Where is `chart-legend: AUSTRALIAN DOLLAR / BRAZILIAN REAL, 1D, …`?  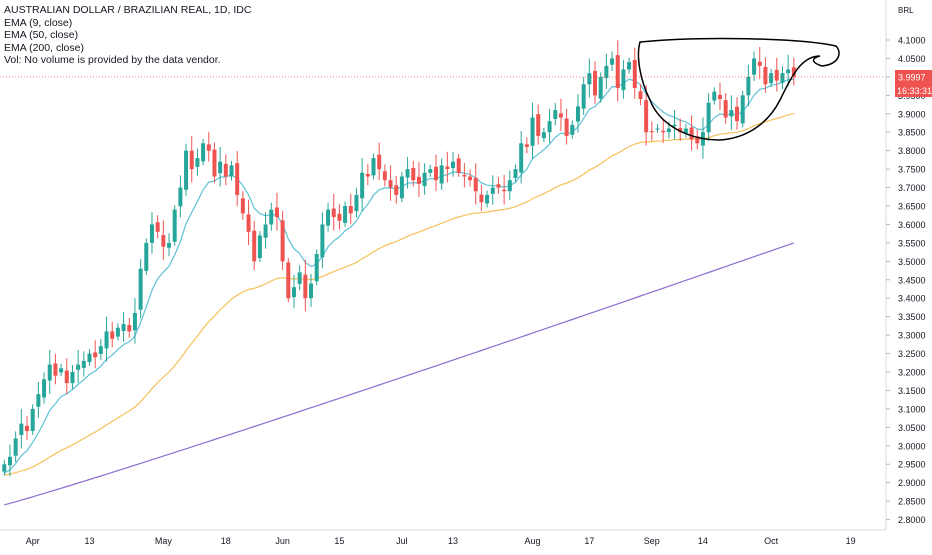 chart-legend: AUSTRALIAN DOLLAR / BRAZILIAN REAL, 1D, … is located at coordinates (127, 35).